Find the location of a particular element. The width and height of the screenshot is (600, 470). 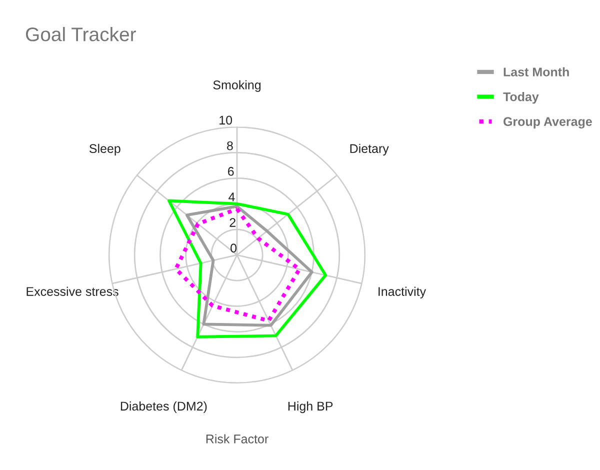

spoke-label: Diabetes (DM2) is located at coordinates (163, 407).